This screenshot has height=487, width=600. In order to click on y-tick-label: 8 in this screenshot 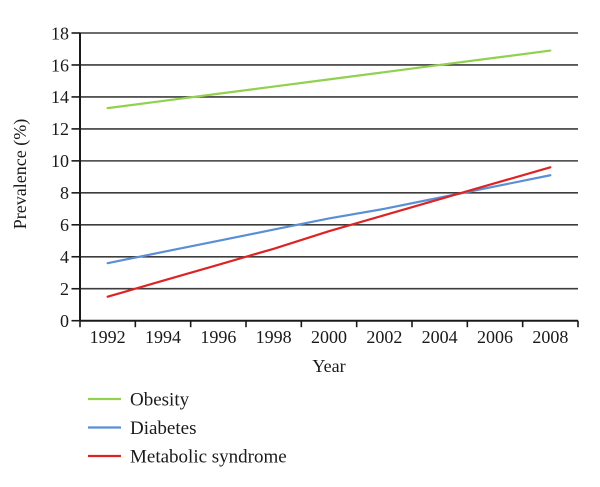, I will do `click(64, 193)`.